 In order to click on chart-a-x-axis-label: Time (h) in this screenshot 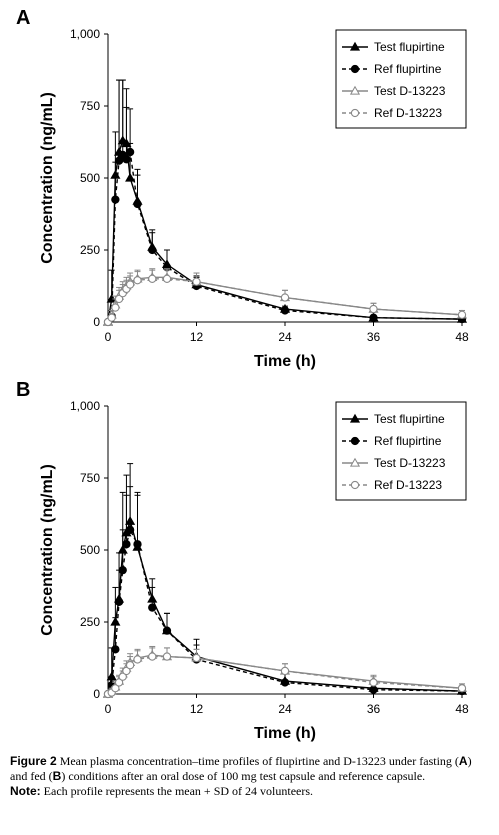, I will do `click(285, 361)`.